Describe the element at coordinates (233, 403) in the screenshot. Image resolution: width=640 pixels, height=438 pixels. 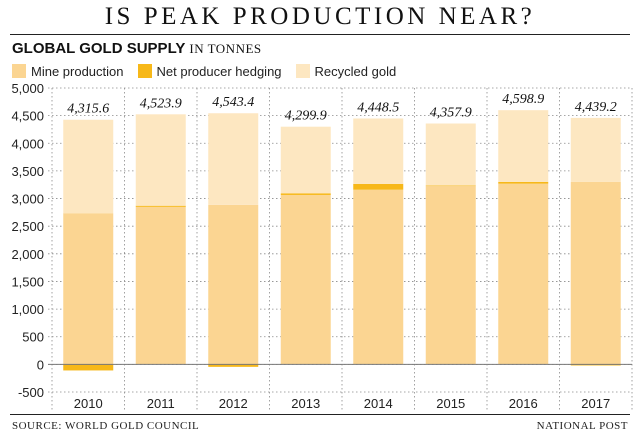
I see `x-tick-label: 2012` at that location.